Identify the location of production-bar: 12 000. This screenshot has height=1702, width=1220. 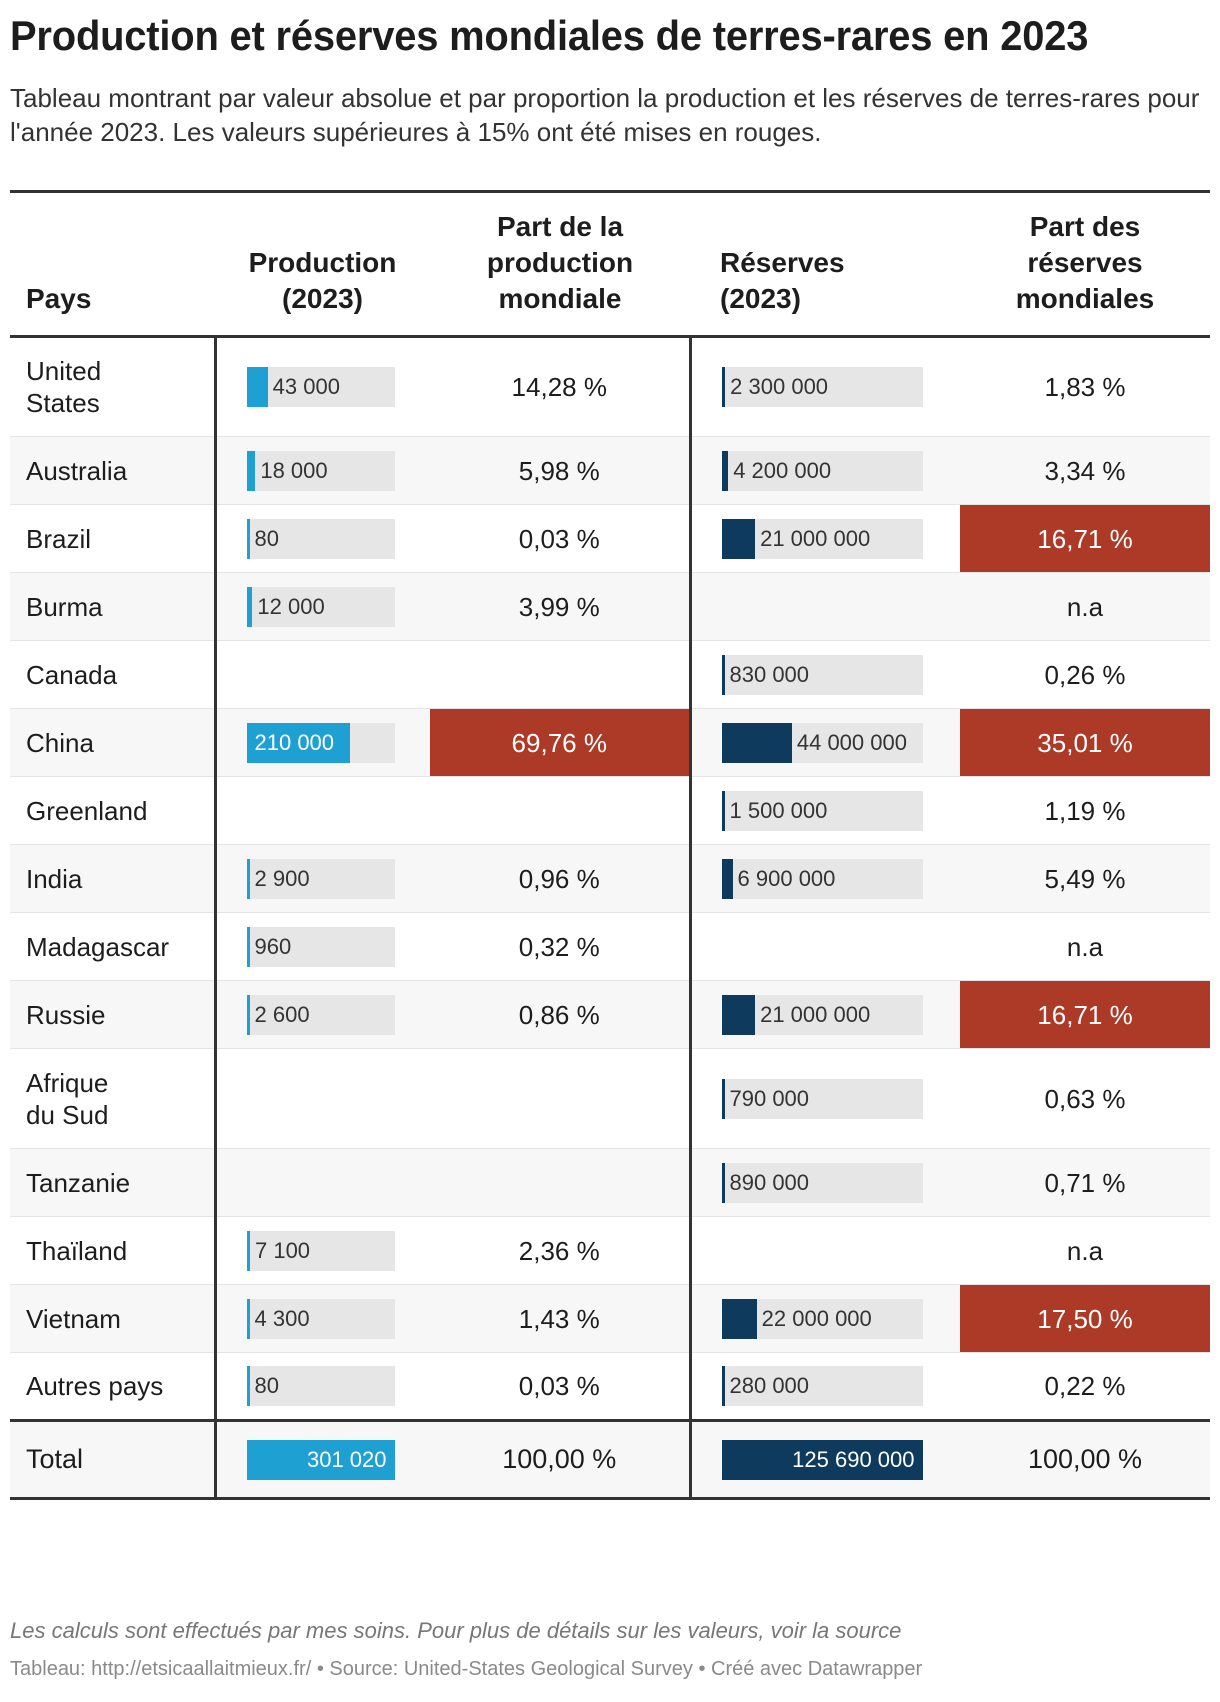
(320, 606).